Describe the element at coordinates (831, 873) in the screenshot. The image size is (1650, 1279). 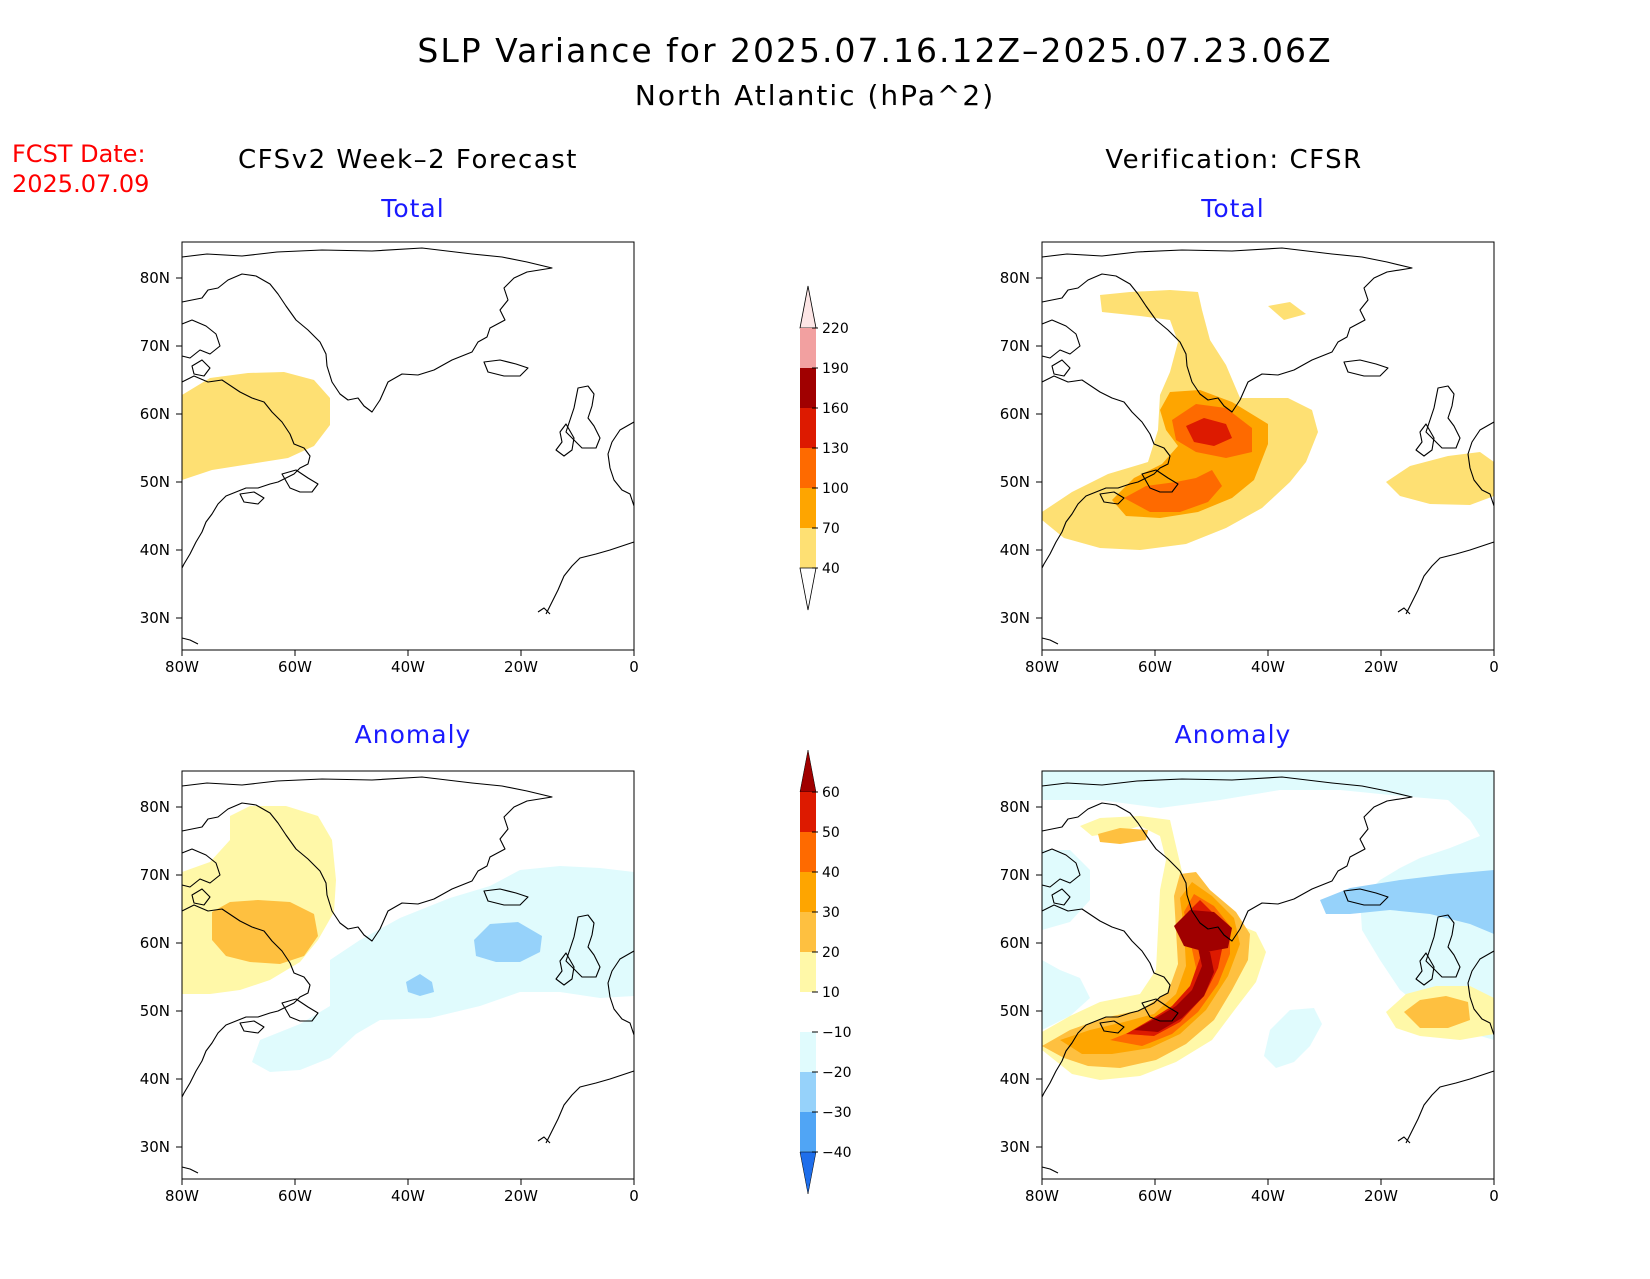
I see `colorbar-label: 40` at that location.